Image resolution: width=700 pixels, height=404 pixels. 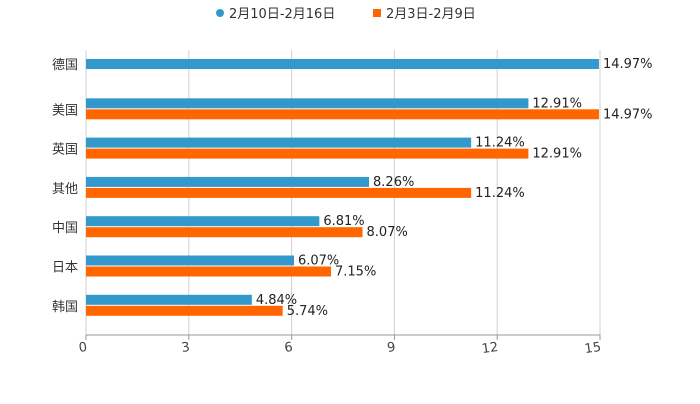 What do you see at coordinates (355, 272) in the screenshot?
I see `data-label: 7.15%` at bounding box center [355, 272].